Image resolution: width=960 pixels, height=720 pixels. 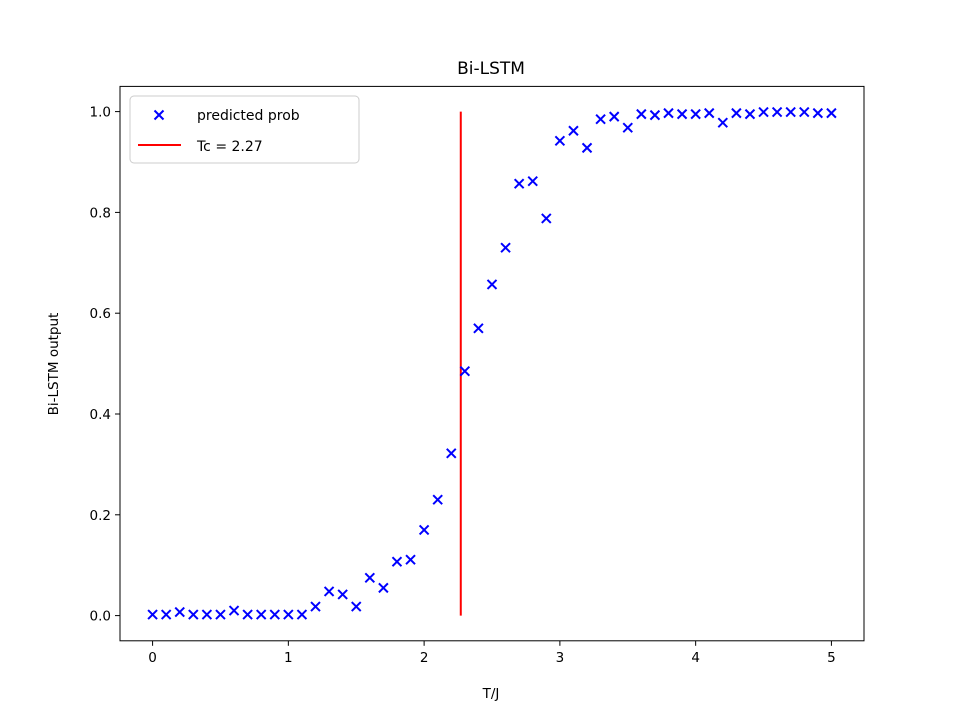 What do you see at coordinates (100, 617) in the screenshot?
I see `y-tick-label: 0.0` at bounding box center [100, 617].